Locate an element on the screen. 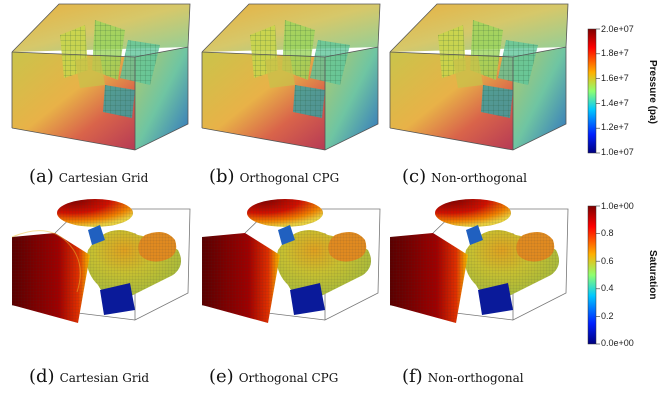 This screenshot has height=393, width=671. pressure-tick-2: 1.6e+7 is located at coordinates (615, 78).